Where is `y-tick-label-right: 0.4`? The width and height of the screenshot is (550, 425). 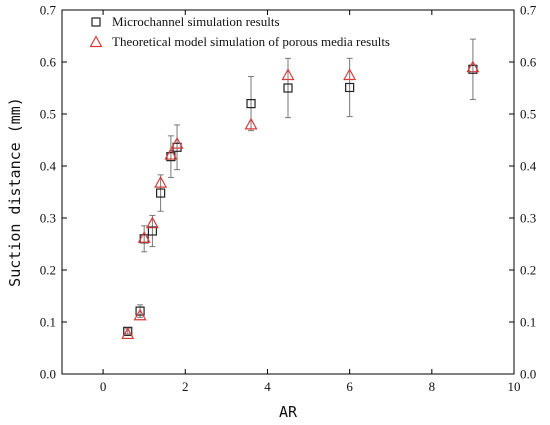
y-tick-label-right: 0.4 is located at coordinates (528, 166).